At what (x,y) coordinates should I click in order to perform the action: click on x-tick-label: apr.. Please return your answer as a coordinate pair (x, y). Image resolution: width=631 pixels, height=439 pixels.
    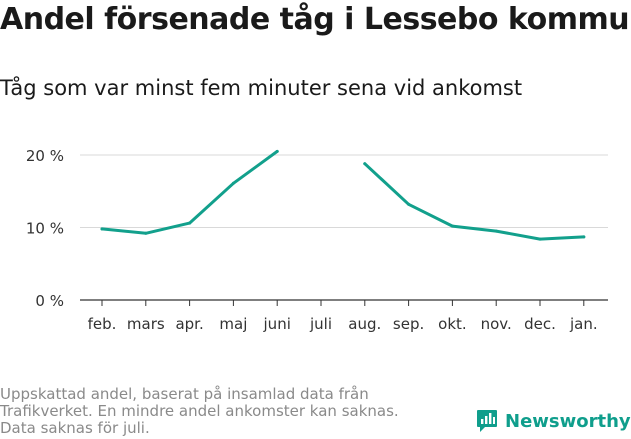
    Looking at the image, I should click on (189, 324).